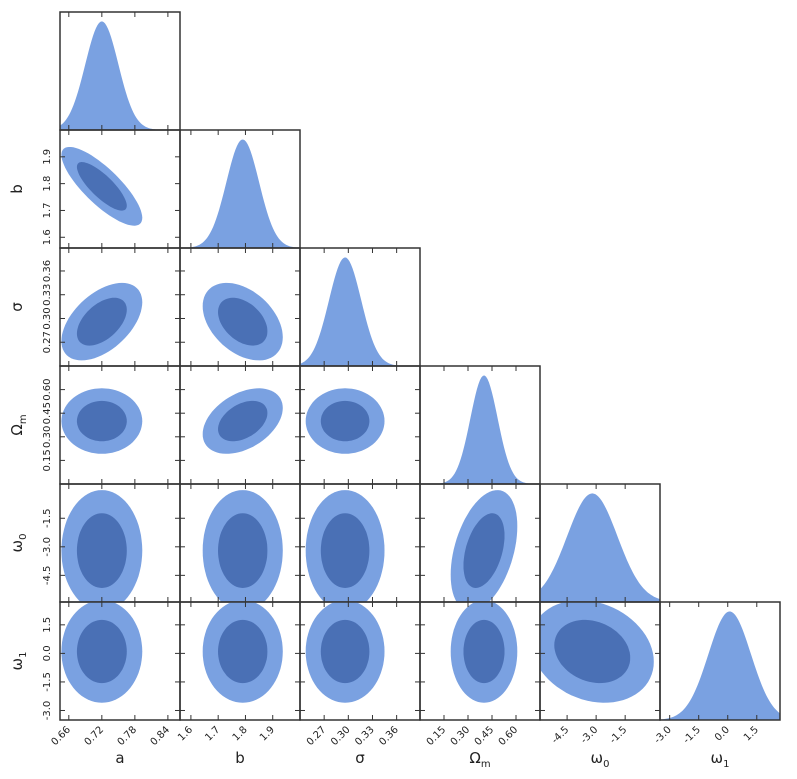 This screenshot has height=779, width=797. Describe the element at coordinates (47, 460) in the screenshot. I see `y-tick-label: 0.15` at that location.